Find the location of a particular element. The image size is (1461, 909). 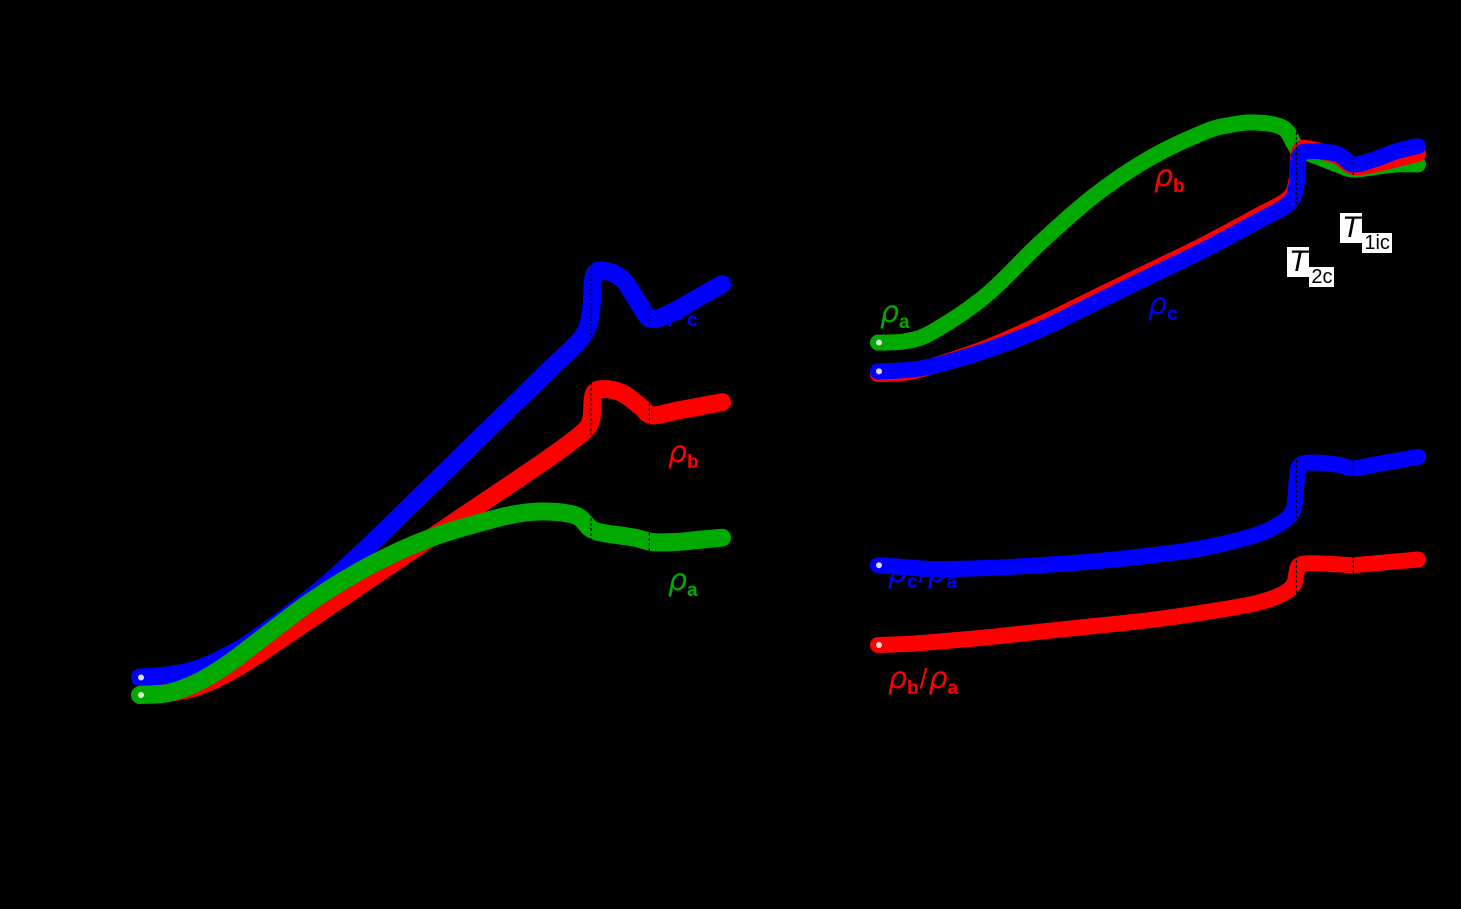

top-right-panel-plot is located at coordinates (1148, 243).